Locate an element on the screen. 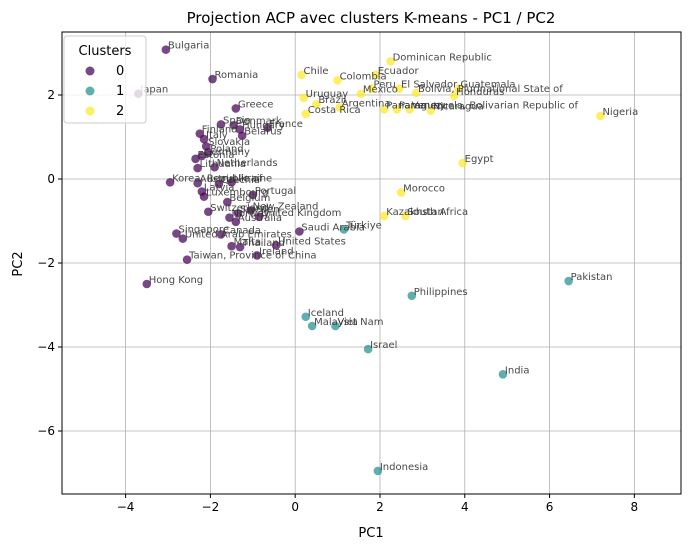  point-label: Malaysia is located at coordinates (336, 322).